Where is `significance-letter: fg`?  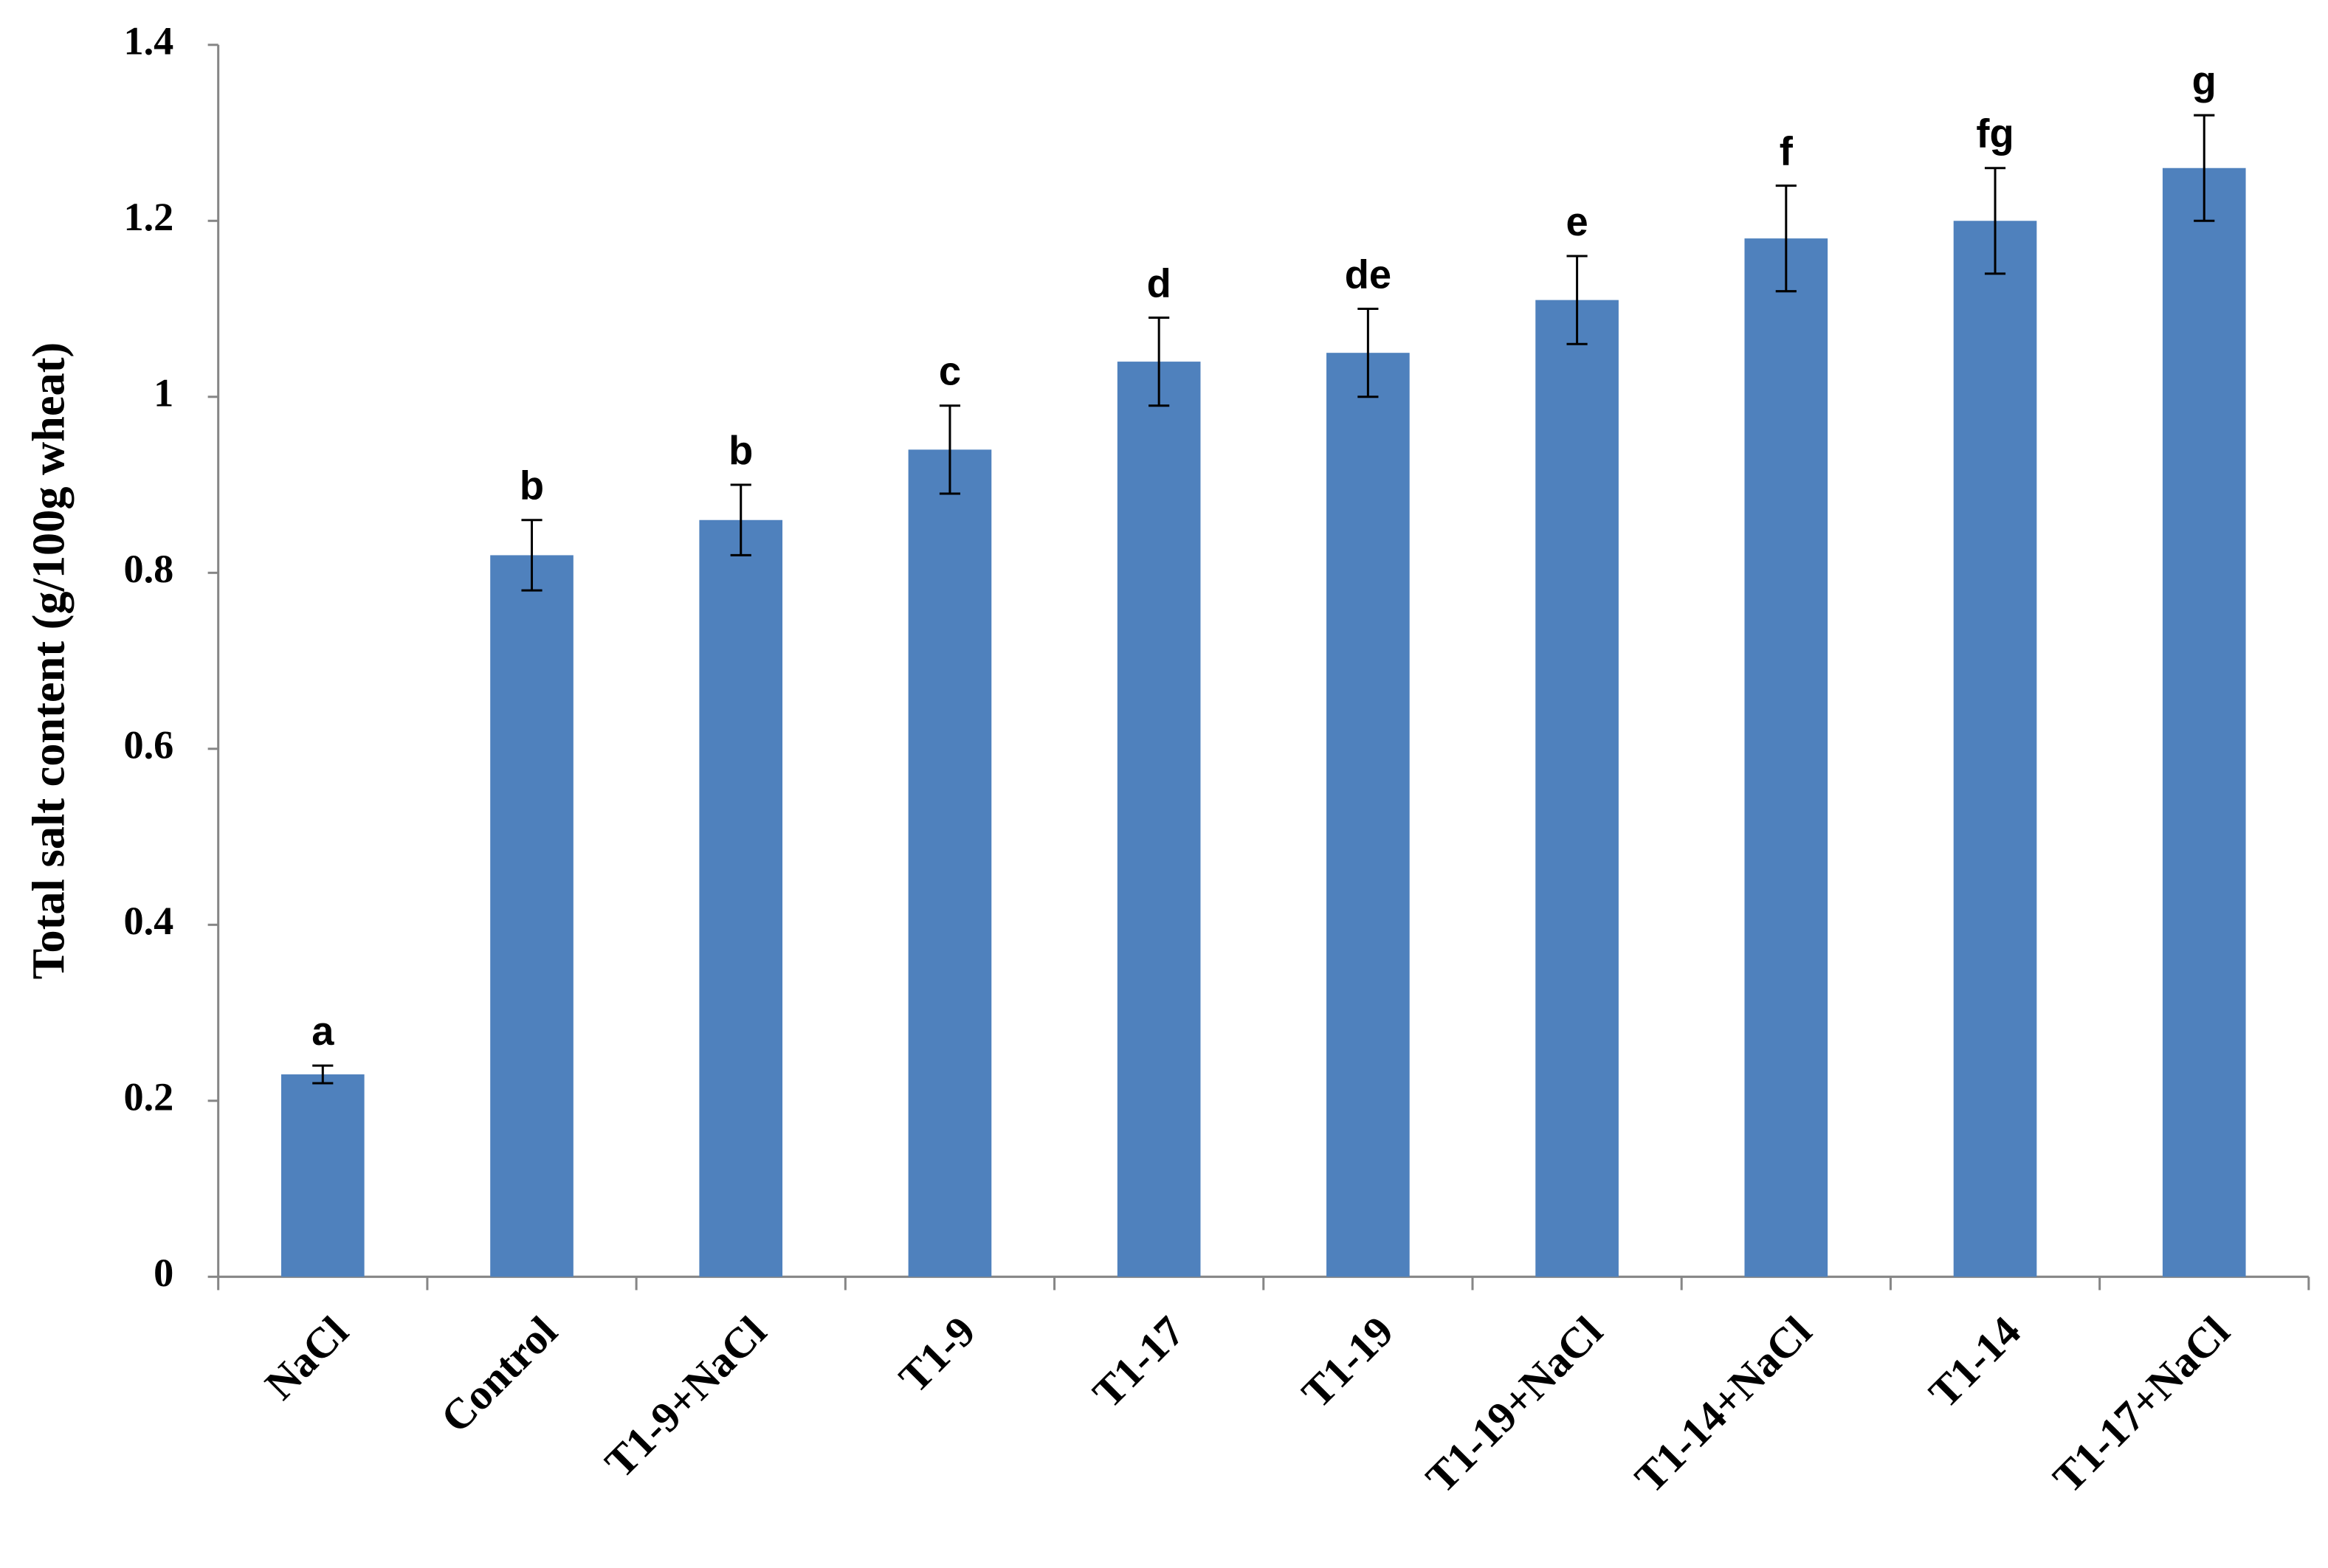
significance-letter: fg is located at coordinates (1995, 133).